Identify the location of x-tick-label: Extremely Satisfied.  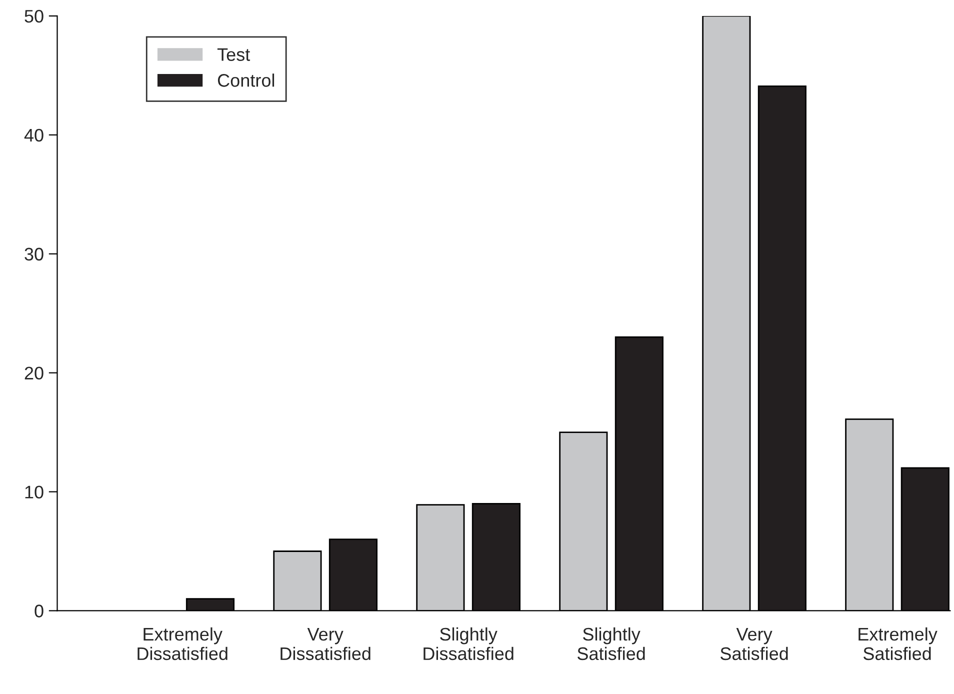
(898, 643).